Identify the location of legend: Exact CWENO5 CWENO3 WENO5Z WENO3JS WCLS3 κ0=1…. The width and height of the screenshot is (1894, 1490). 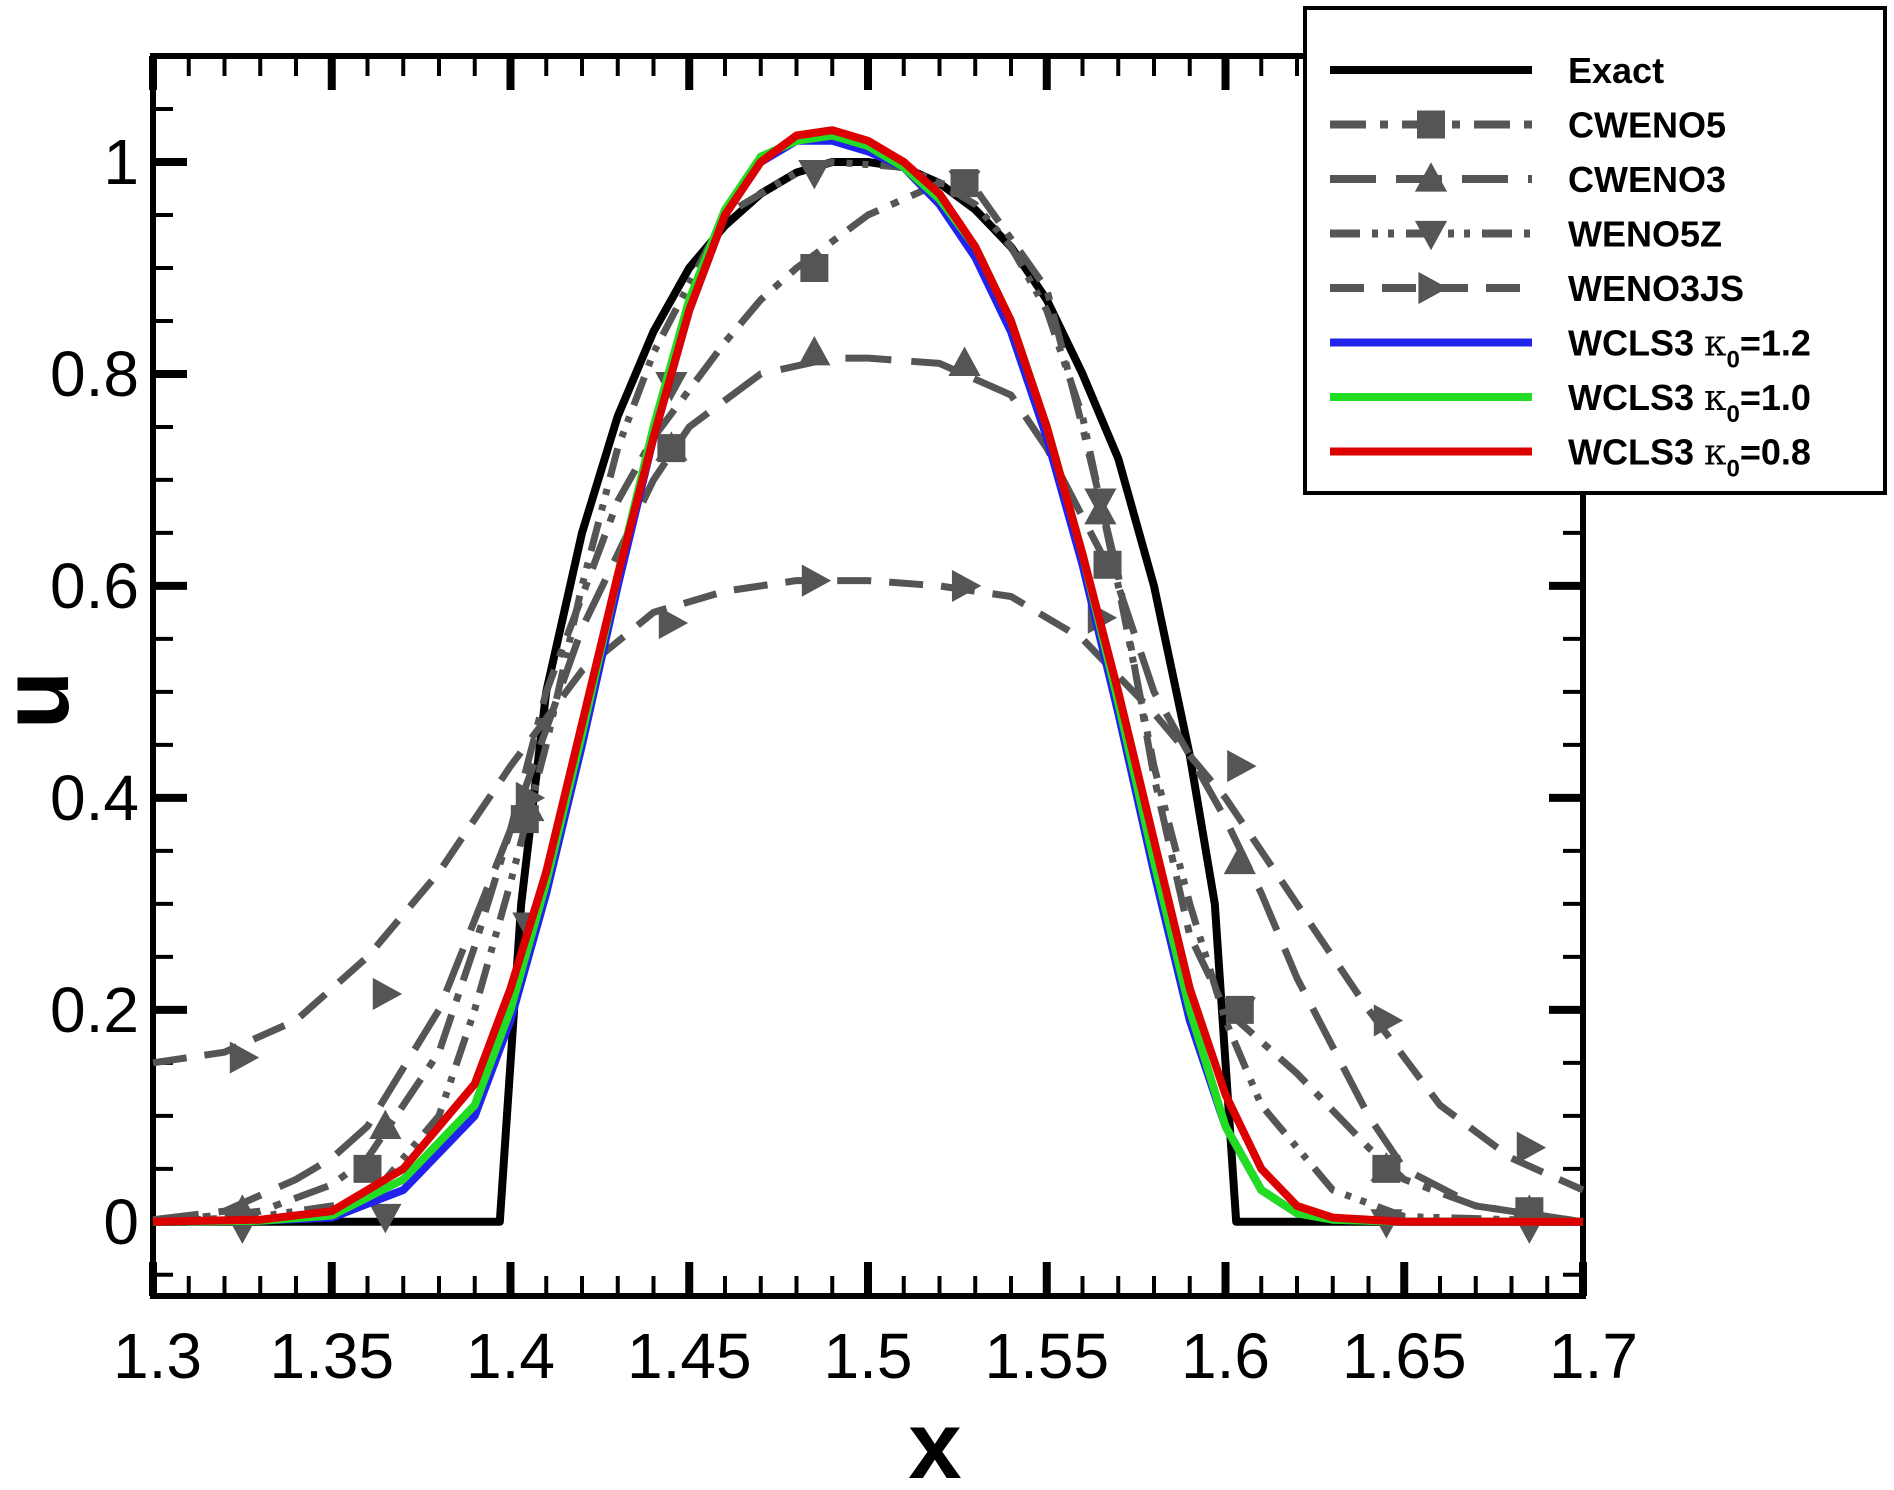
(1595, 250).